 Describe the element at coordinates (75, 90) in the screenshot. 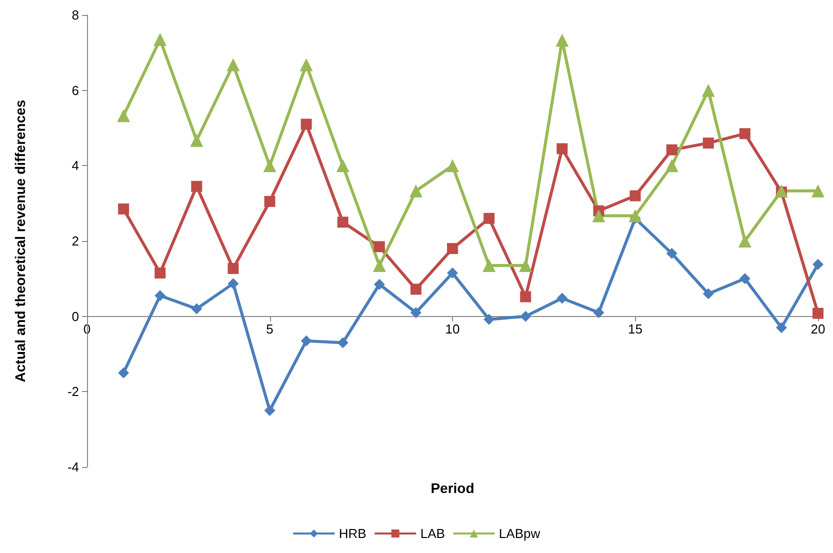

I see `y-tick-label: 6` at that location.